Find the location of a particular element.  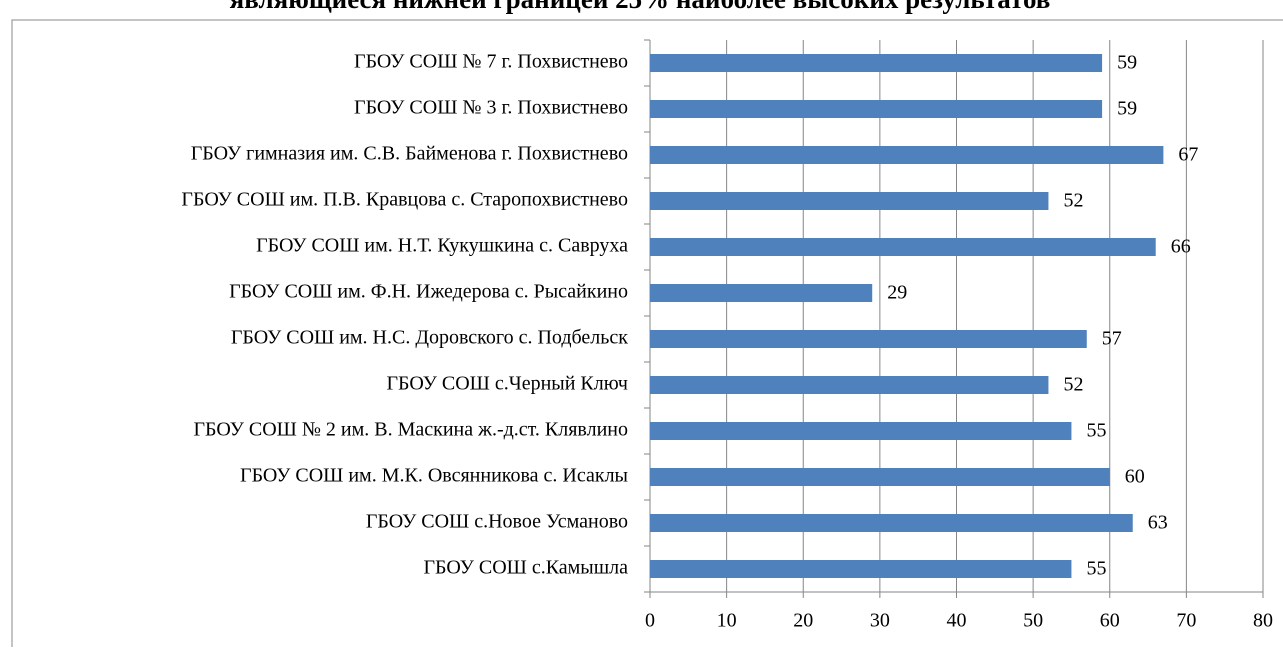

x-tick-label: 30 is located at coordinates (880, 621).